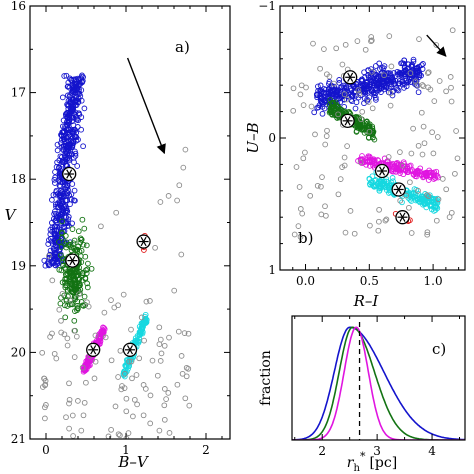  What do you see at coordinates (436, 45) in the screenshot?
I see `panel-b-arrow` at bounding box center [436, 45].